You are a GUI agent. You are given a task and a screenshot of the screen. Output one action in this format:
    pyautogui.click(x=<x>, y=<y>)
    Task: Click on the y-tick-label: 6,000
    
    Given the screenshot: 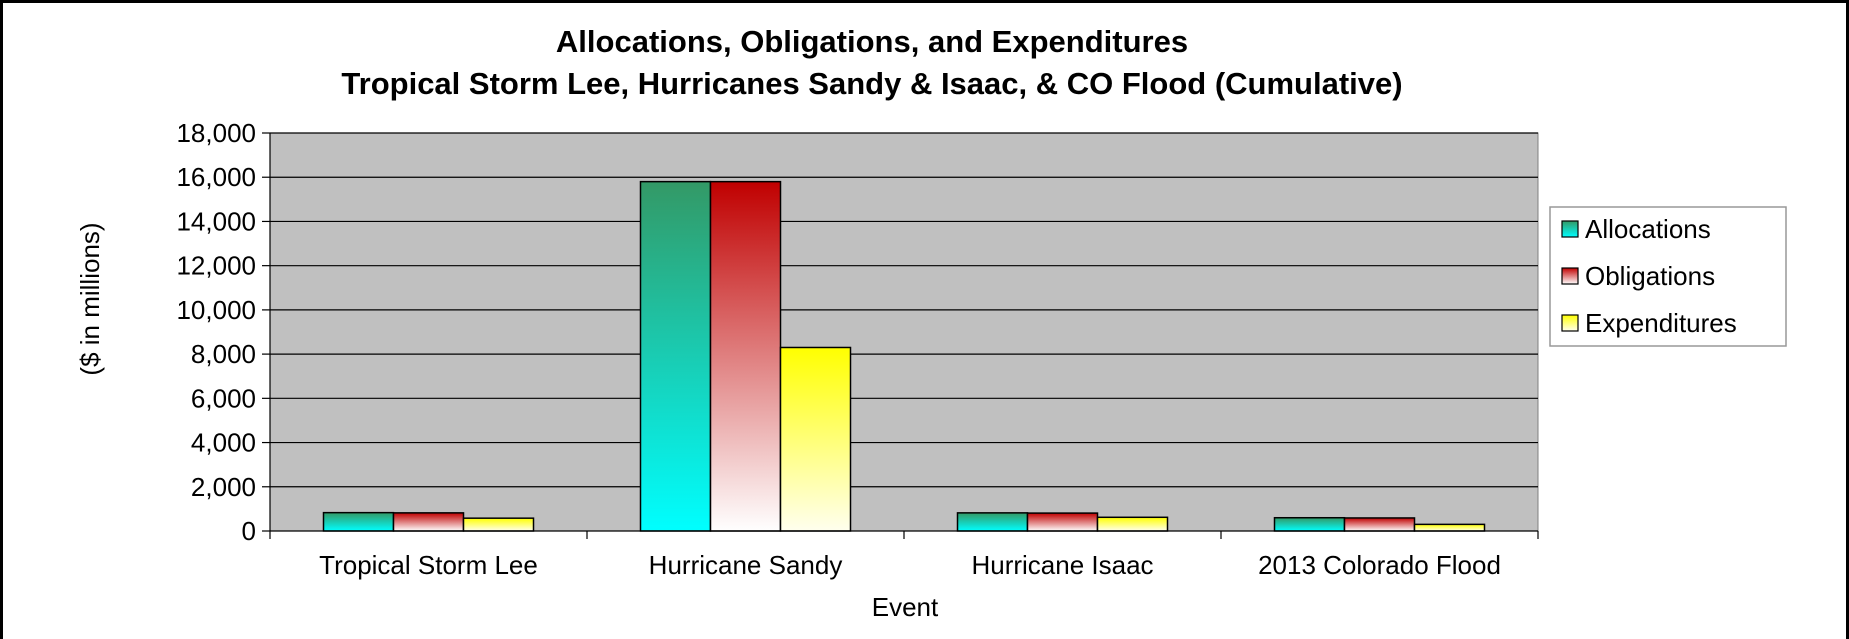 What is the action you would take?
    pyautogui.click(x=223, y=398)
    